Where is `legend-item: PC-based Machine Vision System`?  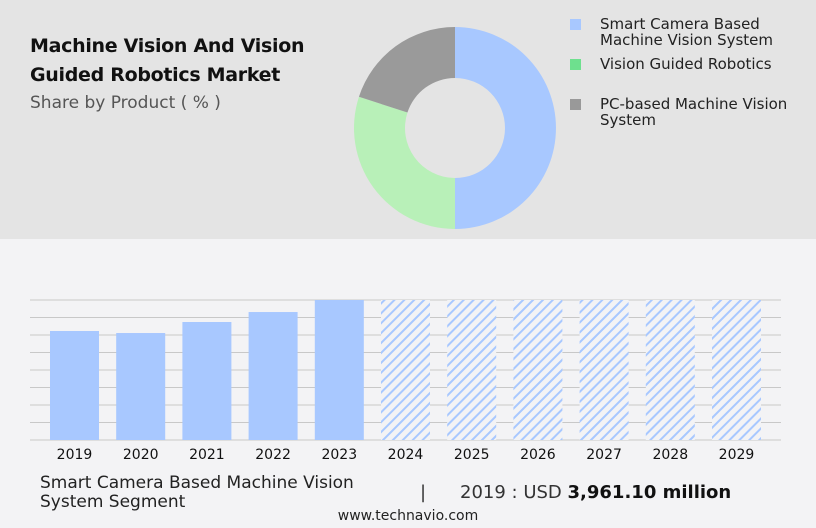 legend-item: PC-based Machine Vision System is located at coordinates (688, 113).